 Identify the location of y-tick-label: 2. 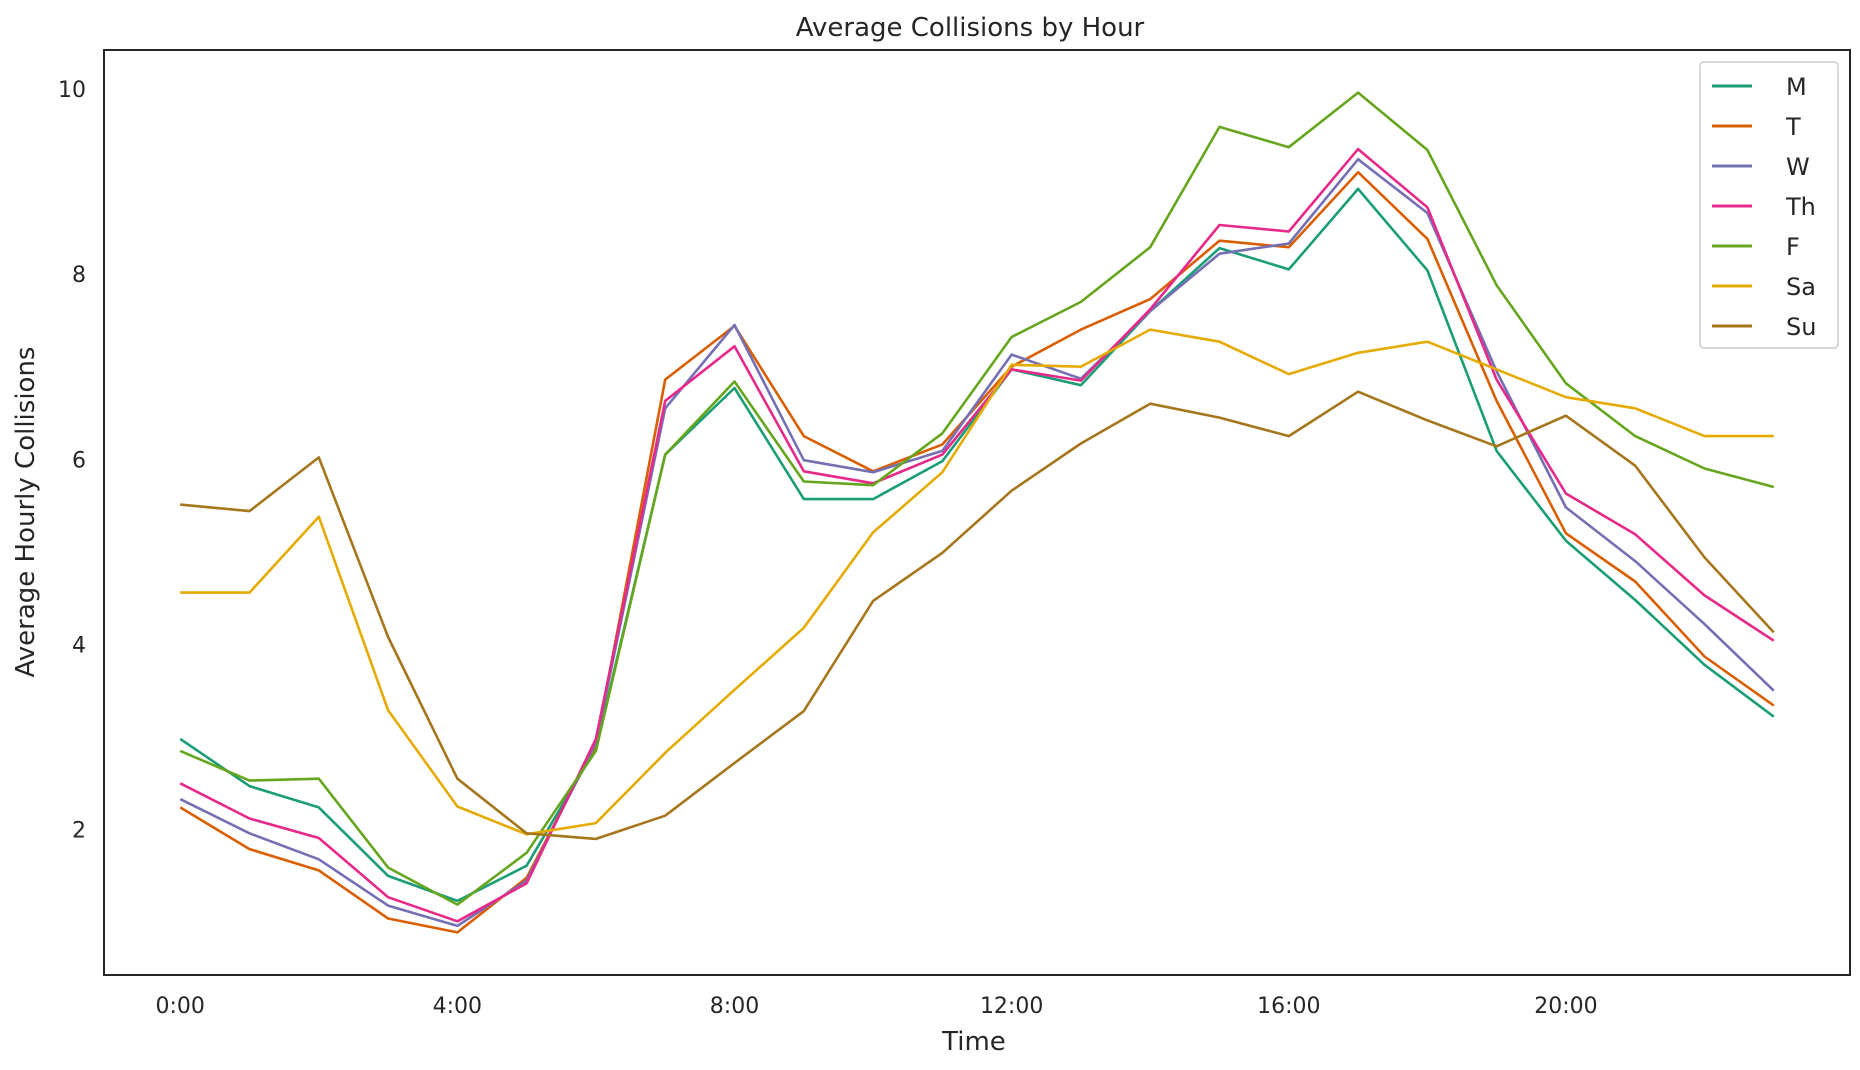
(79, 831).